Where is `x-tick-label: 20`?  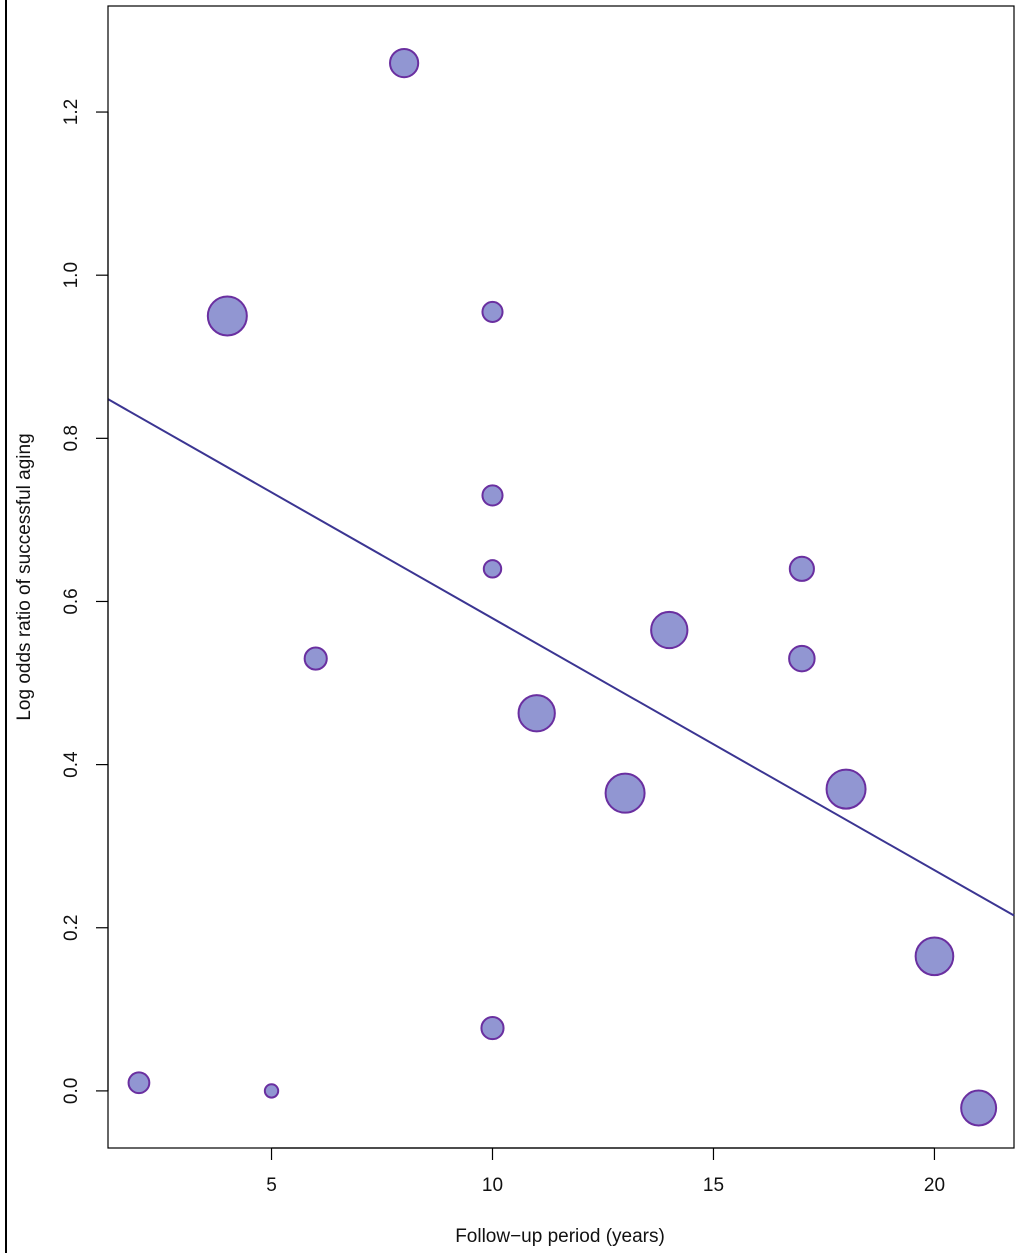 x-tick-label: 20 is located at coordinates (934, 1185).